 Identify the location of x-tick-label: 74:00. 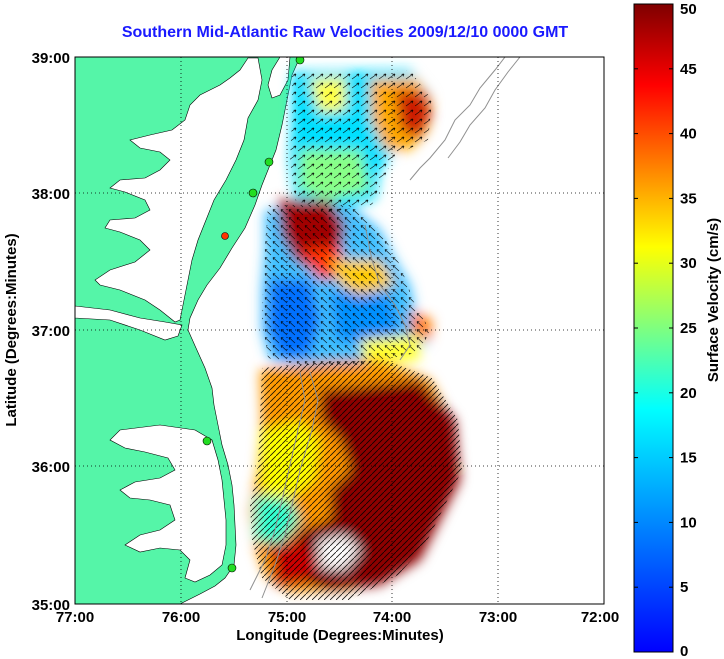
(392, 617).